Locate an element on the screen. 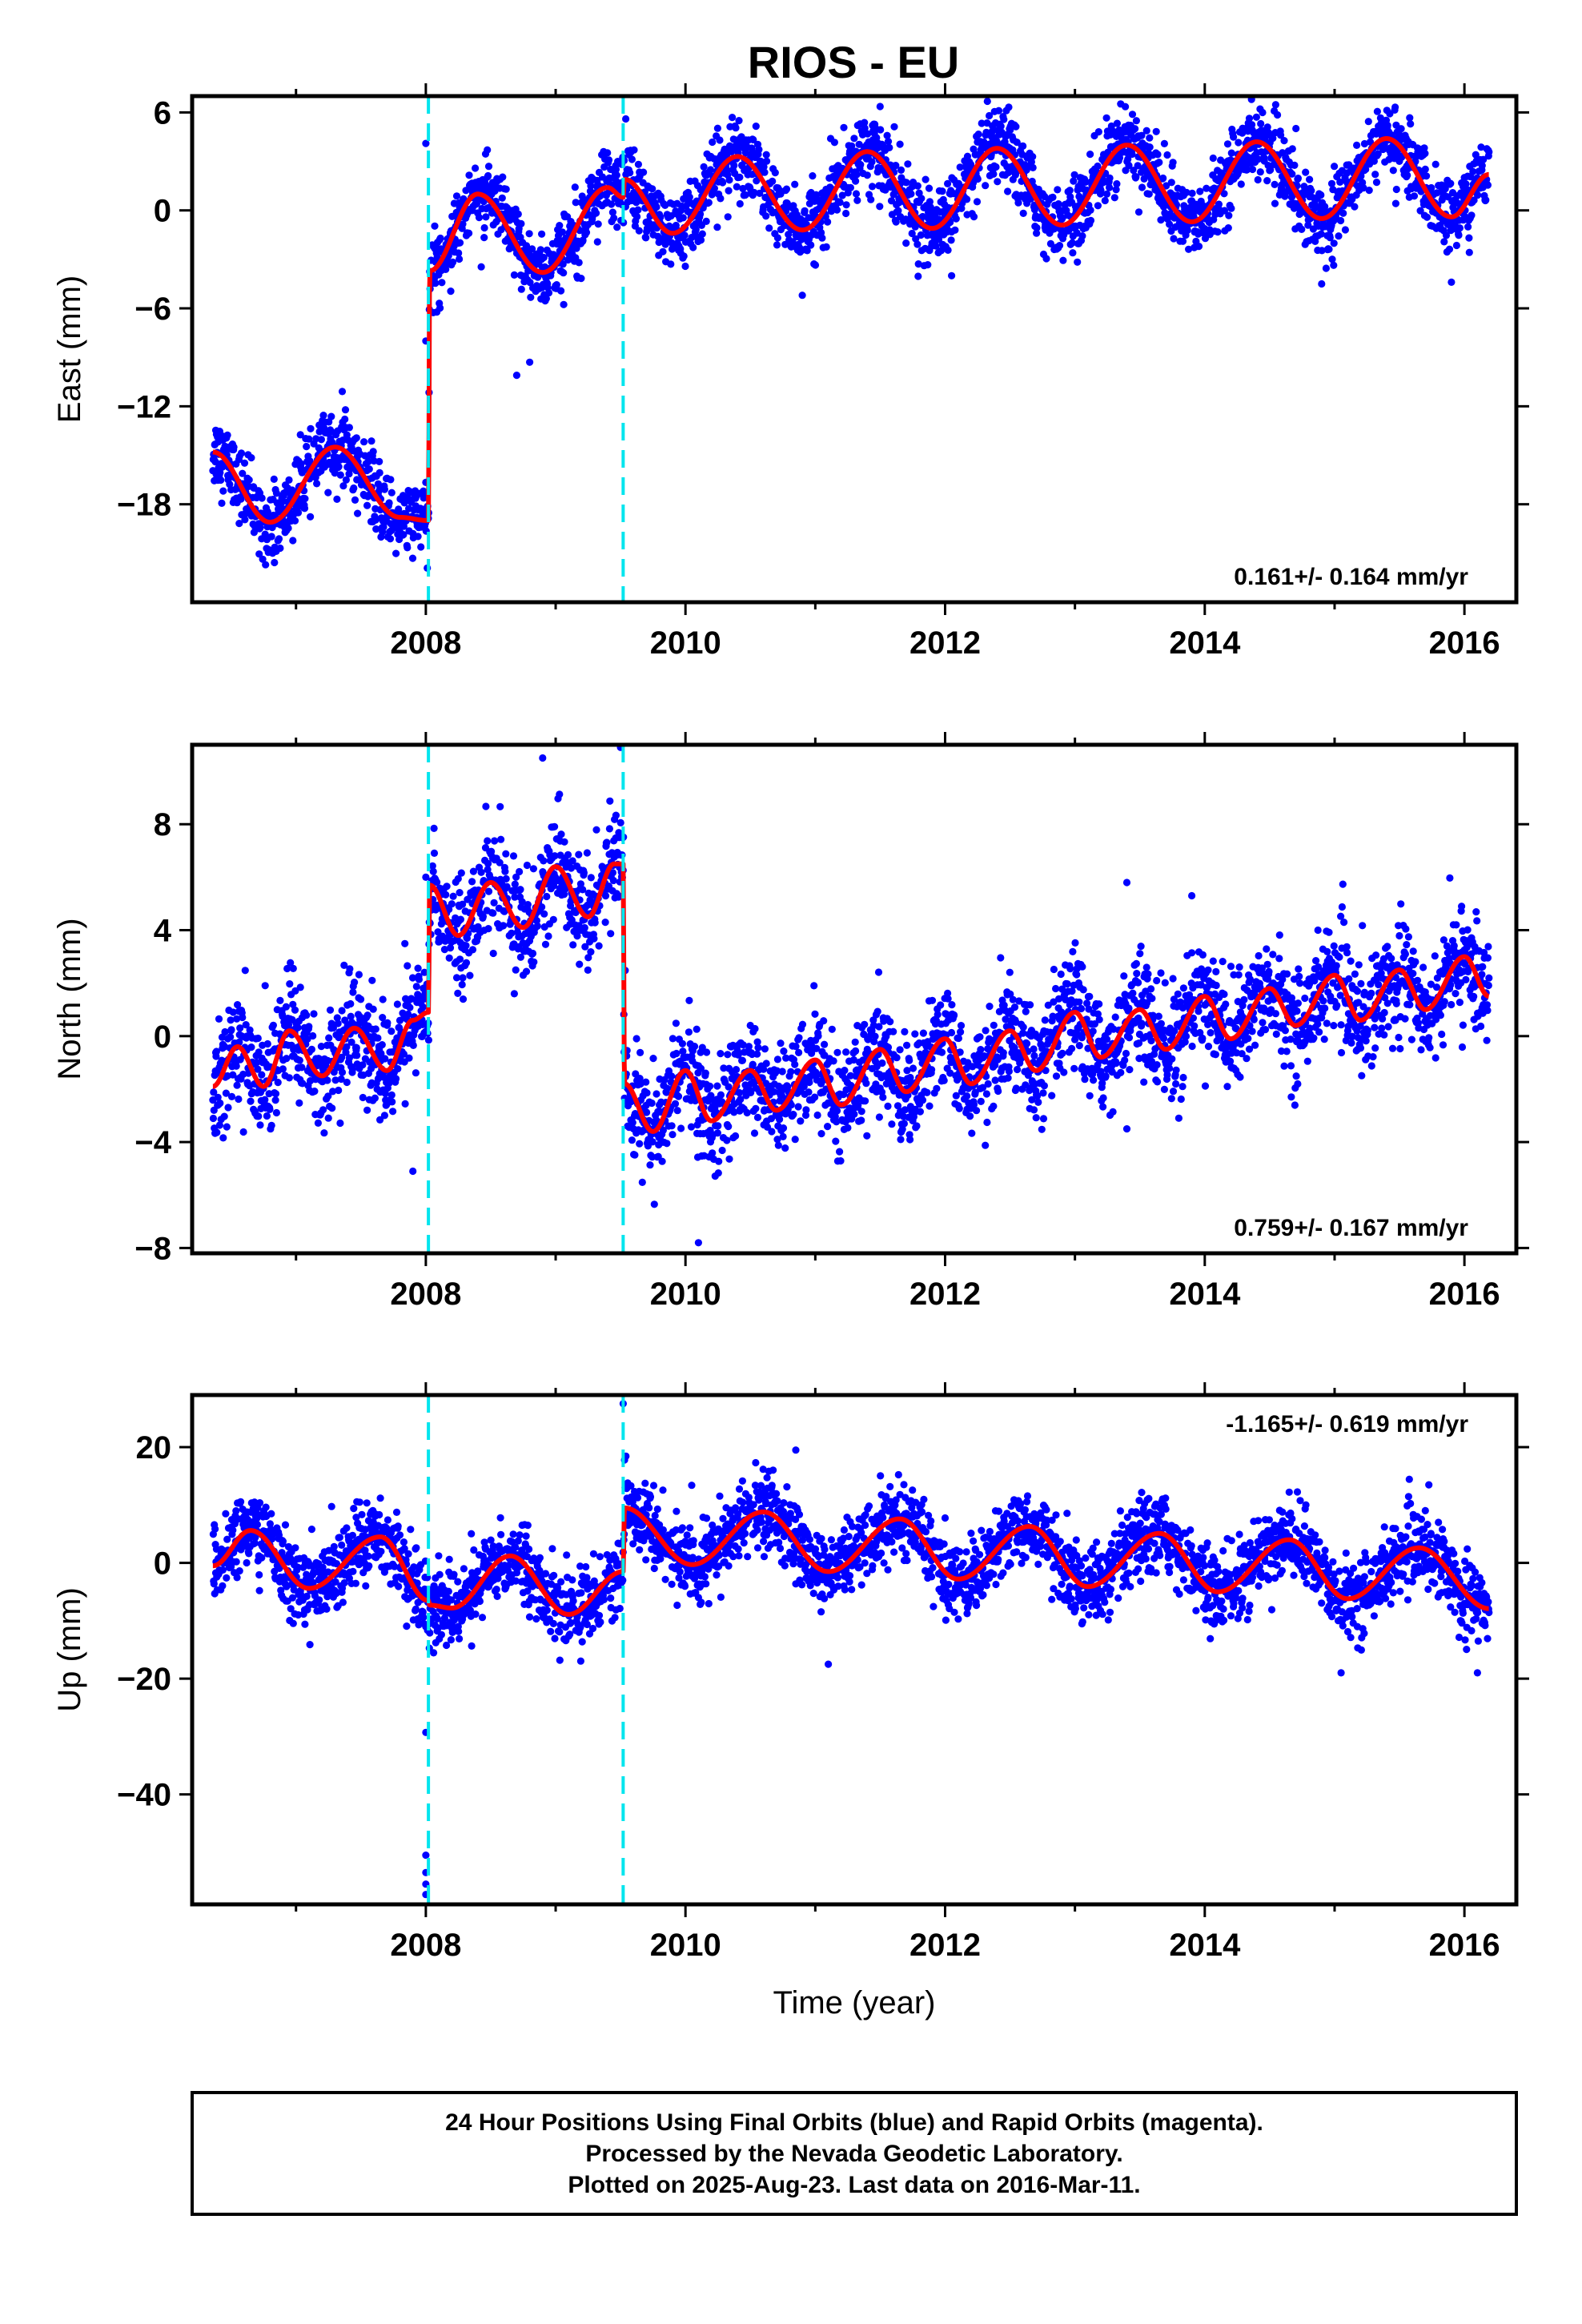 The image size is (1582, 2324). model-fit-line is located at coordinates (851, 330).